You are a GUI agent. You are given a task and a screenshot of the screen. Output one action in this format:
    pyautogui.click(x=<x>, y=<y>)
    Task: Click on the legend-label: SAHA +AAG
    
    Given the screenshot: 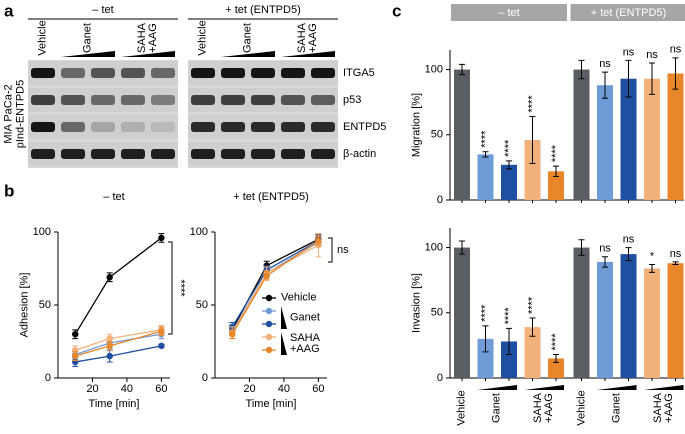 What is the action you would take?
    pyautogui.click(x=305, y=343)
    